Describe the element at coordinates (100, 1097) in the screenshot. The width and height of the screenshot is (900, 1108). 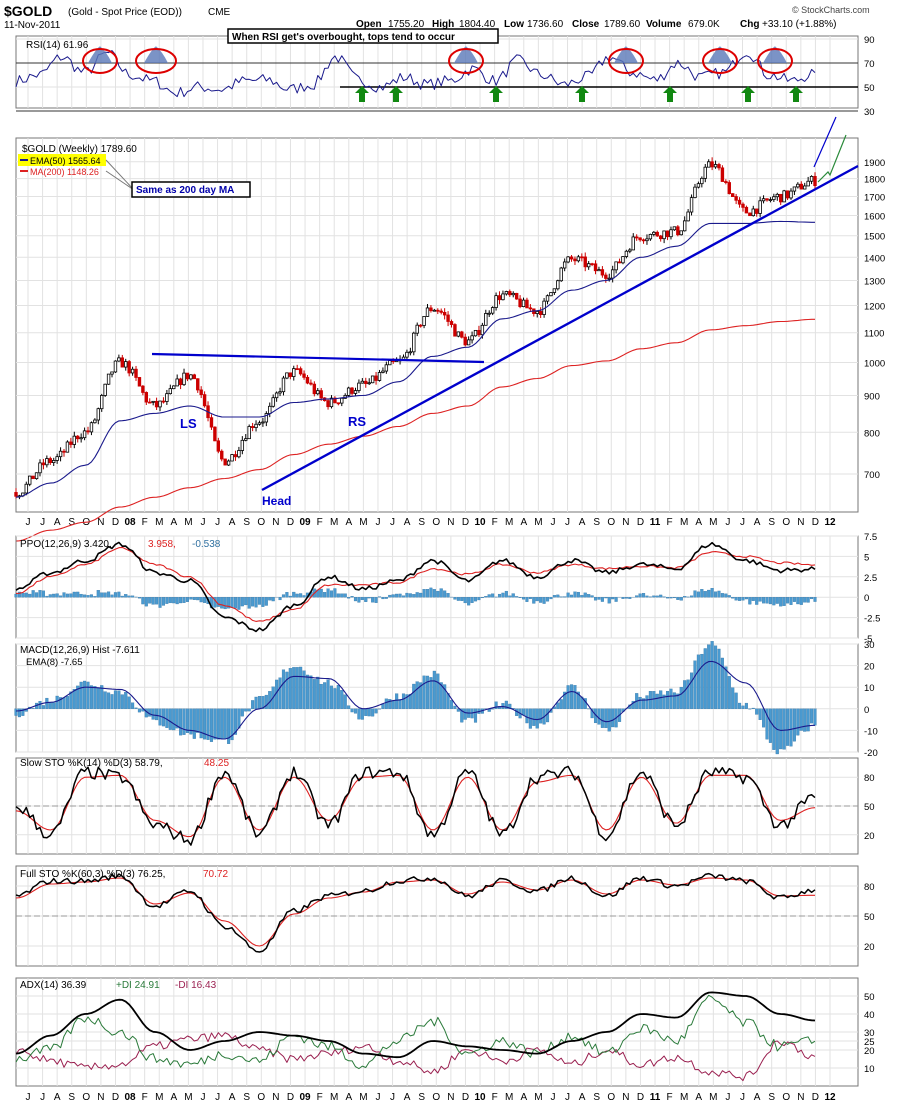
I see `bottom-x-label: N` at that location.